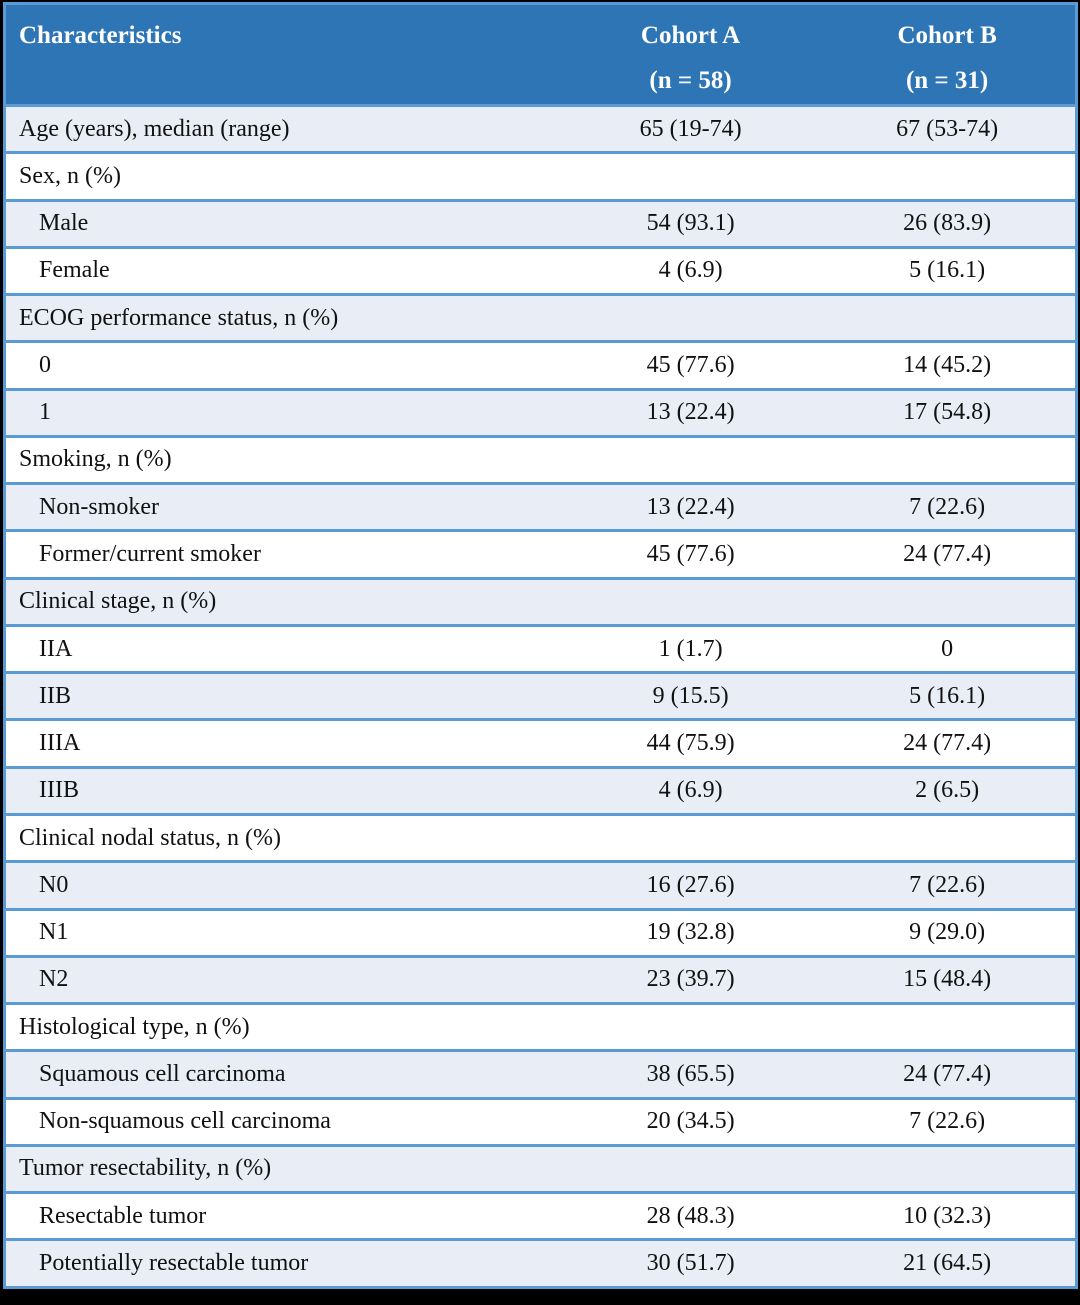 Image resolution: width=1080 pixels, height=1305 pixels. I want to click on cohort-b-value: 10 (32.3), so click(948, 1216).